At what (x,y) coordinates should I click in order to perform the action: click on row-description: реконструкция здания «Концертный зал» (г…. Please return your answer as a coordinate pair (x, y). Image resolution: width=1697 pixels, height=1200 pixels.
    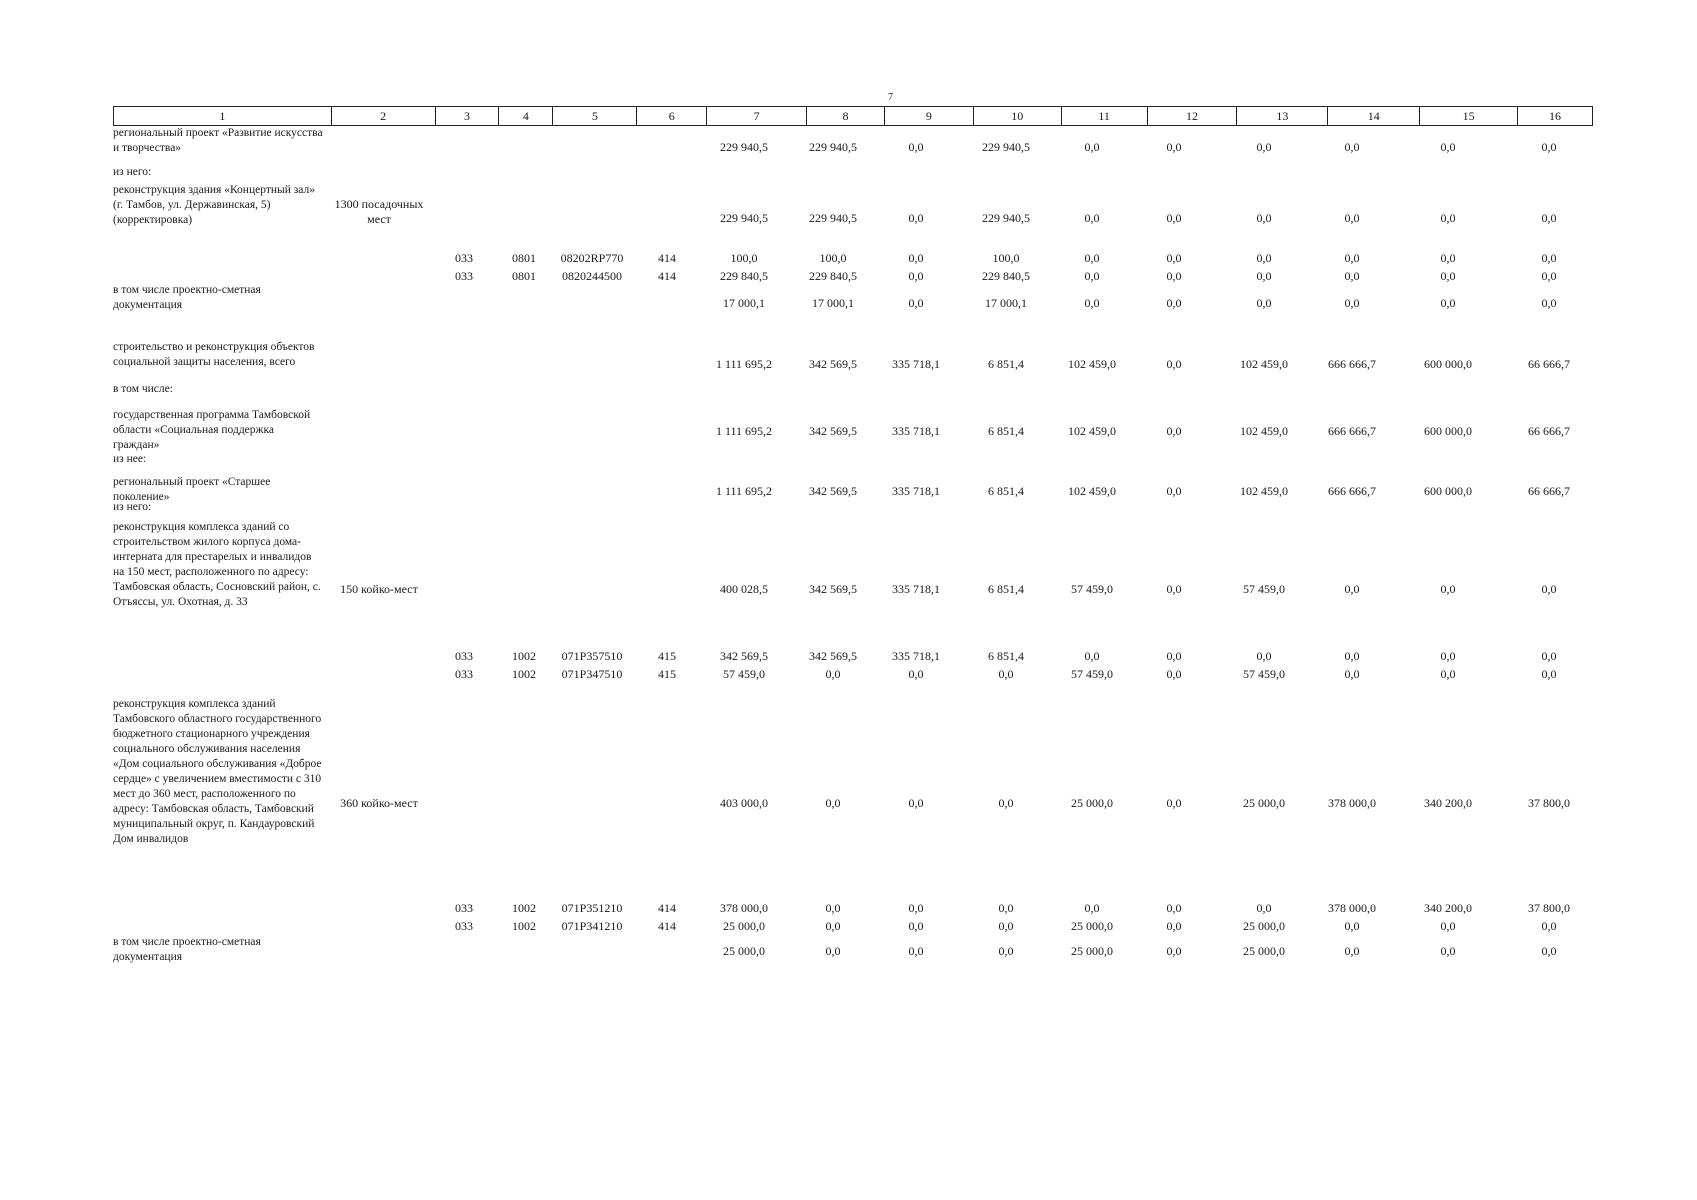
    Looking at the image, I should click on (214, 205).